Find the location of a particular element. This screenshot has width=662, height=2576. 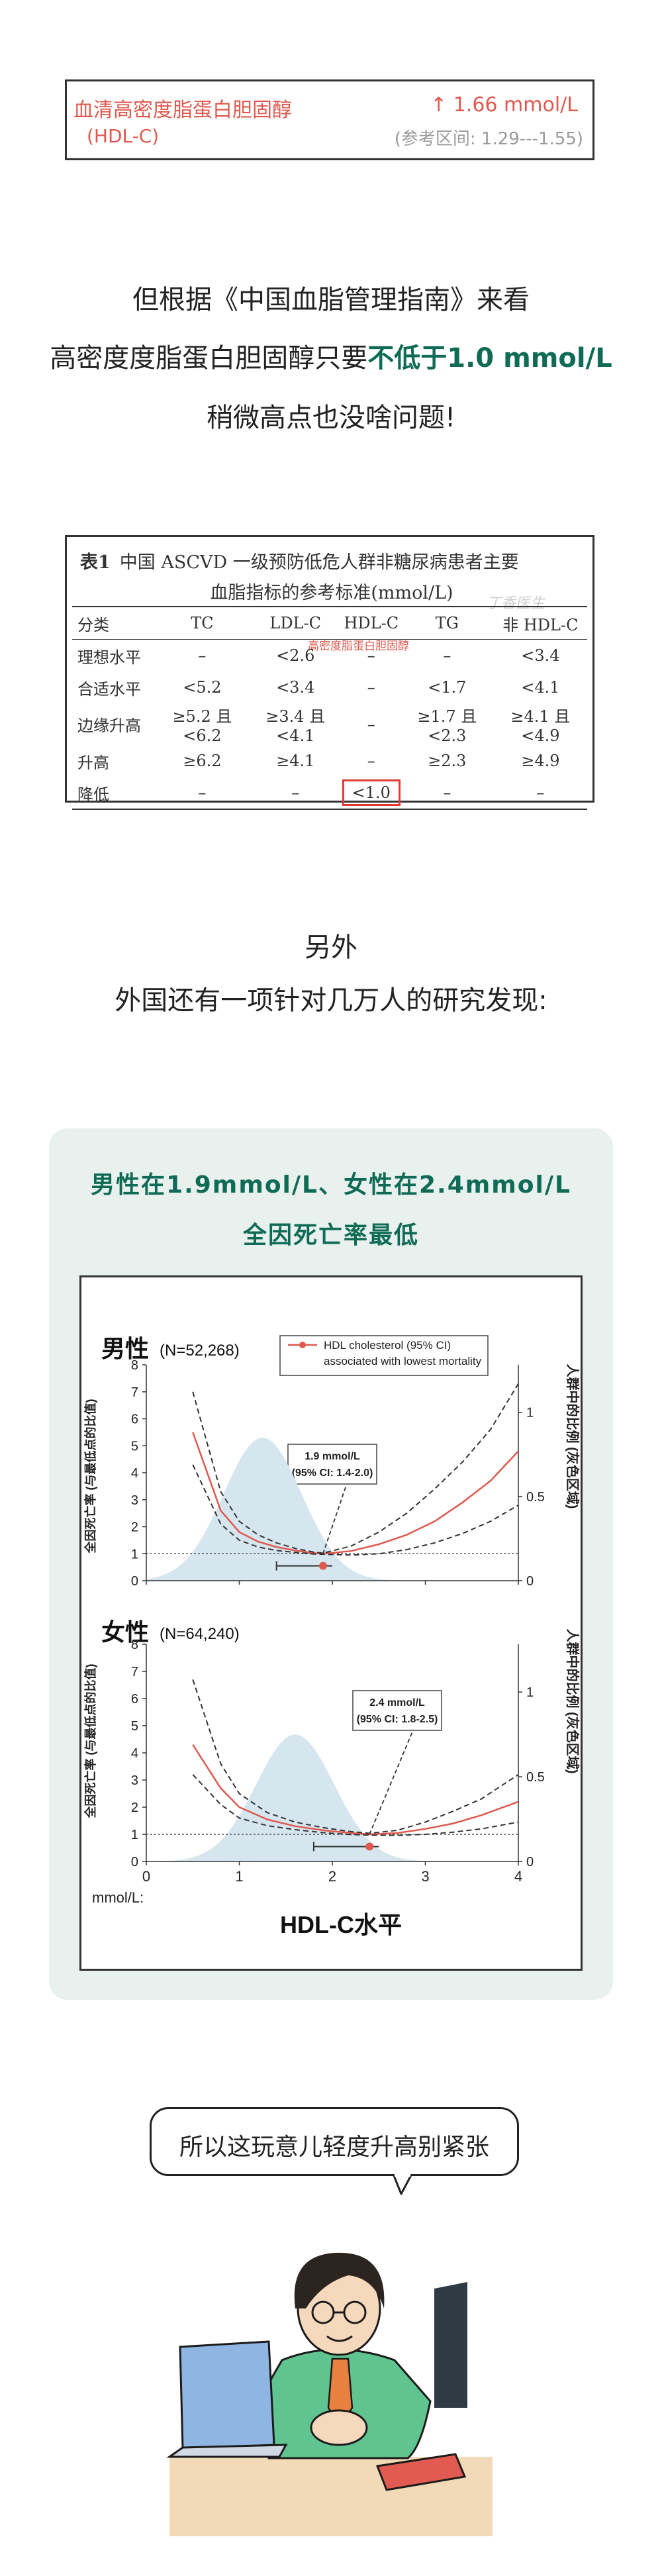

plot-layer: 0 1 2 3 4 5 6 7 8 0 0.5 1 0 1 2 3 4 5 6 7 8 0 0.5 1 0 1 2 3 4 is located at coordinates (338, 1621).